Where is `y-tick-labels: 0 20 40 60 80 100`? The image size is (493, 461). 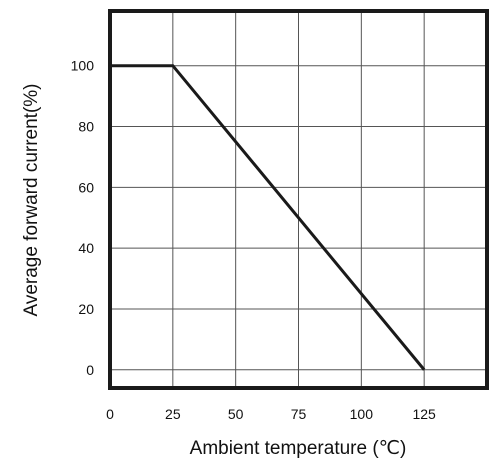 y-tick-labels: 0 20 40 60 80 100 is located at coordinates (83, 218).